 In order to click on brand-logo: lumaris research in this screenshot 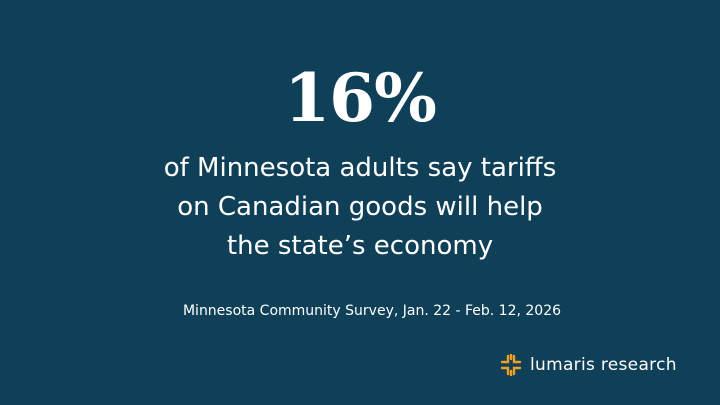, I will do `click(588, 365)`.